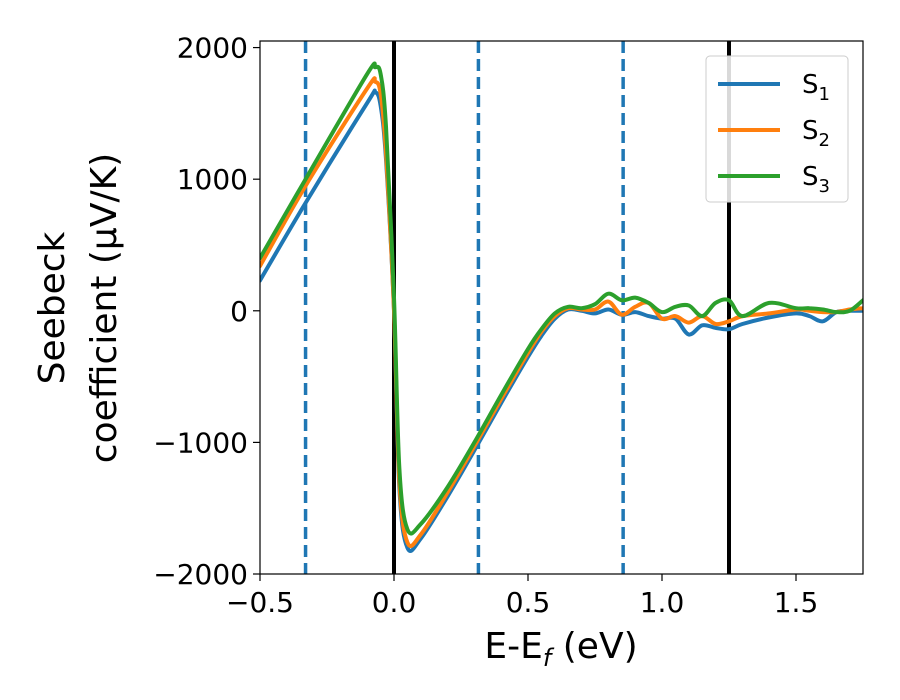  What do you see at coordinates (52, 307) in the screenshot?
I see `y-axis-title-line1: Seebeck` at bounding box center [52, 307].